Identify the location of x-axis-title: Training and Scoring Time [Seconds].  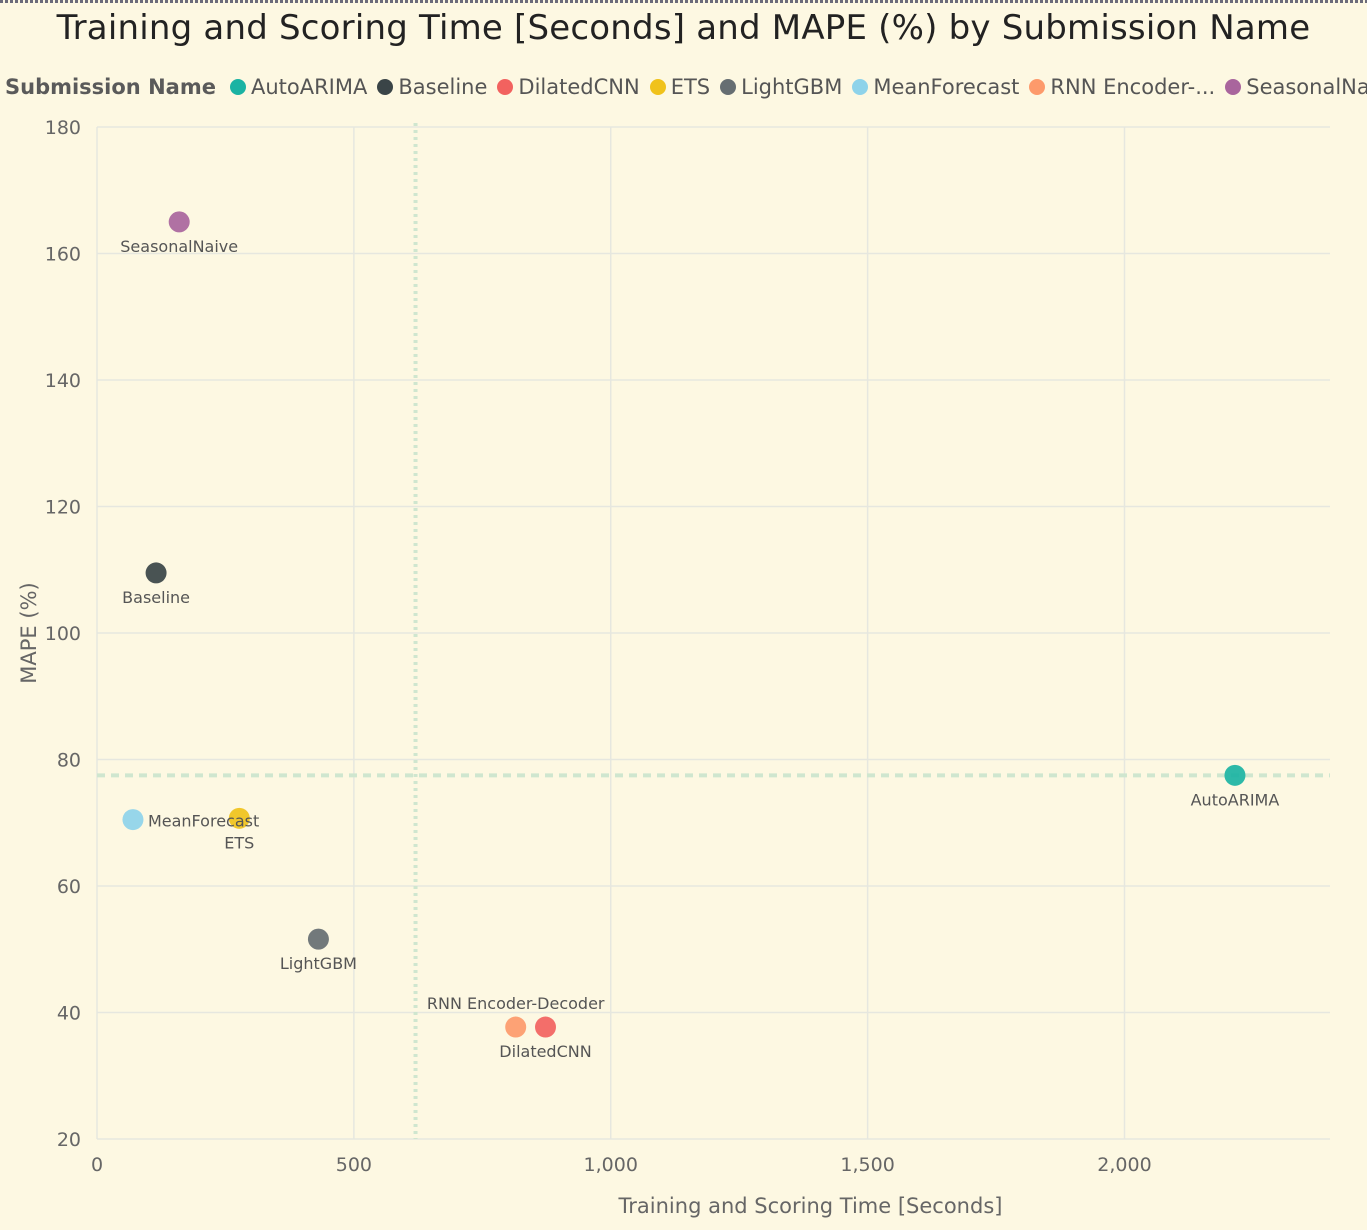
(810, 1206).